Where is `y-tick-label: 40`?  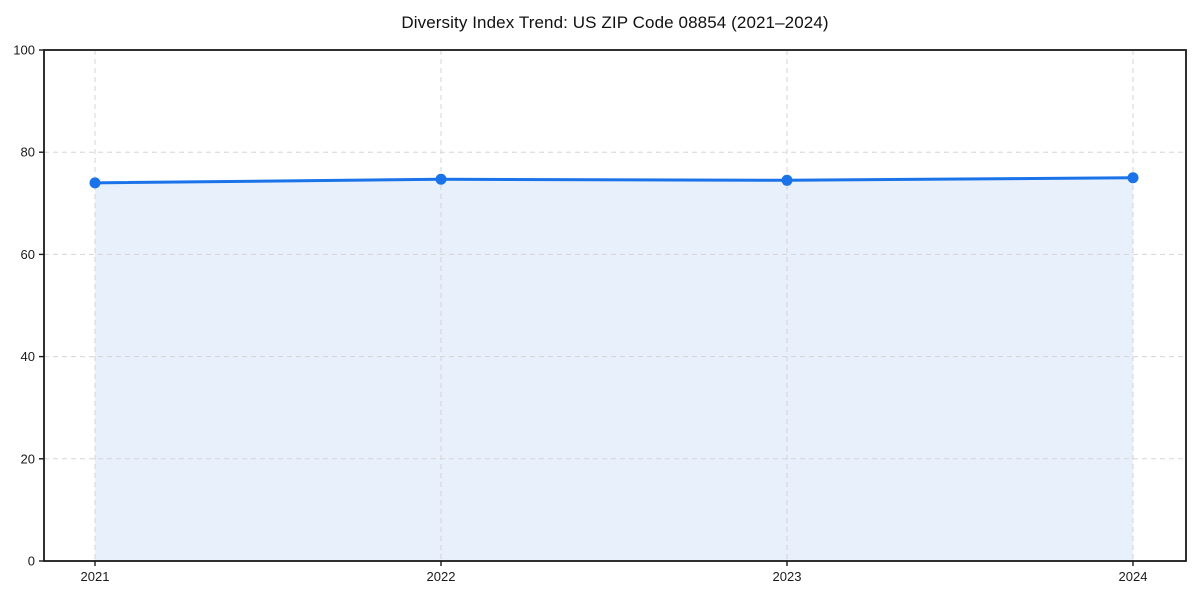 y-tick-label: 40 is located at coordinates (28, 356).